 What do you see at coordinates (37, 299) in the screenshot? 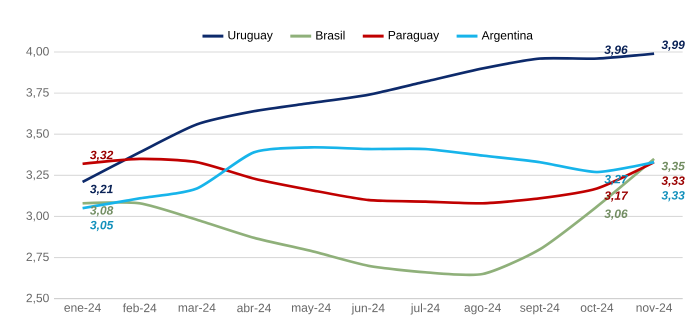
I see `y-tick-label: 2,50` at bounding box center [37, 299].